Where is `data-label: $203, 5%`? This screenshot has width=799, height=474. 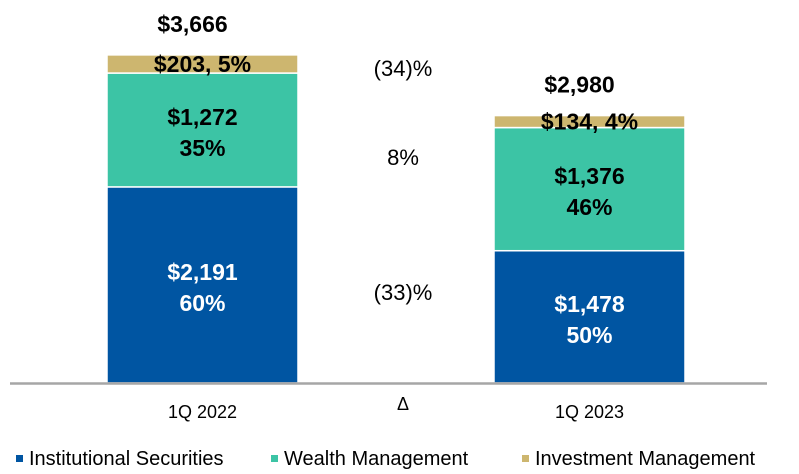 data-label: $203, 5% is located at coordinates (202, 64).